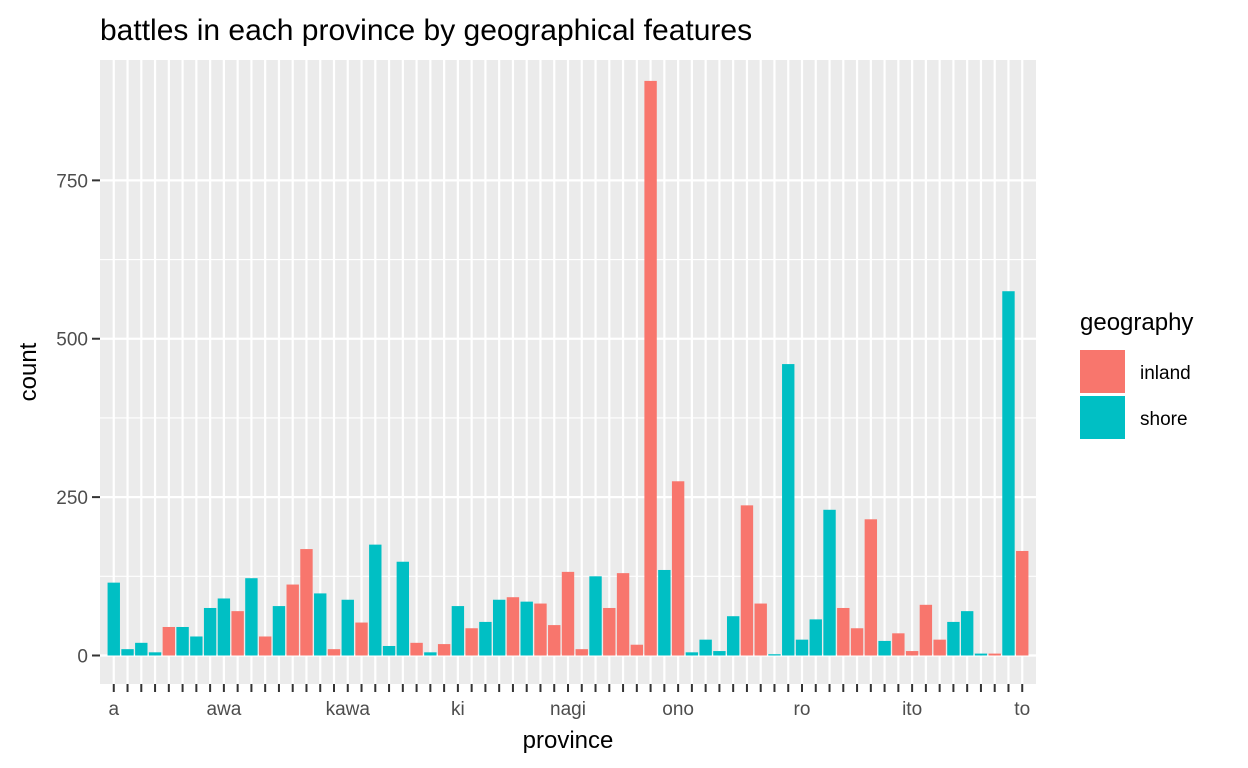 The image size is (1248, 768). Describe the element at coordinates (458, 709) in the screenshot. I see `x-tick-label: ki` at that location.